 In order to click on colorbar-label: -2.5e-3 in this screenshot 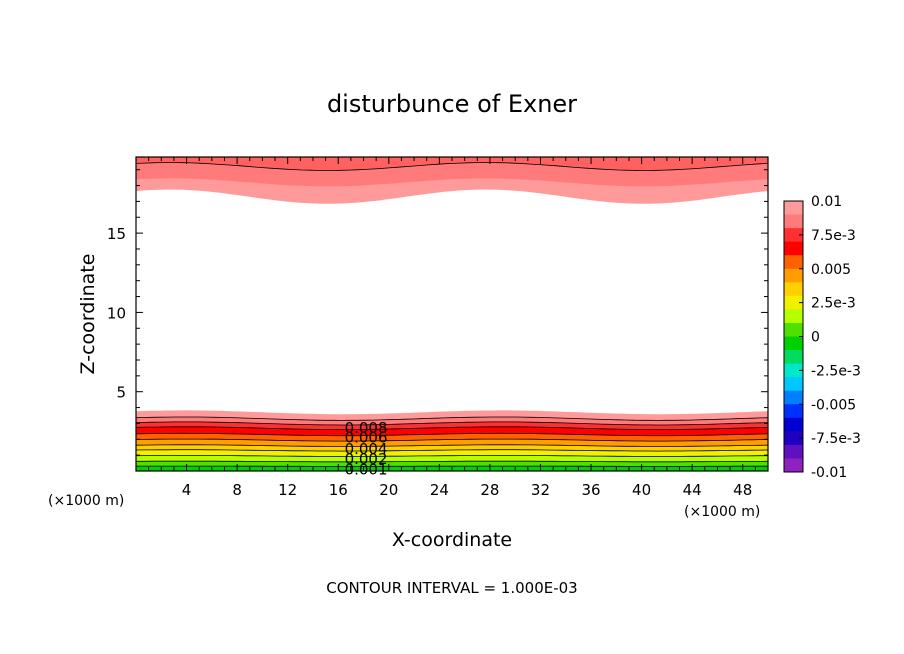, I will do `click(836, 371)`.